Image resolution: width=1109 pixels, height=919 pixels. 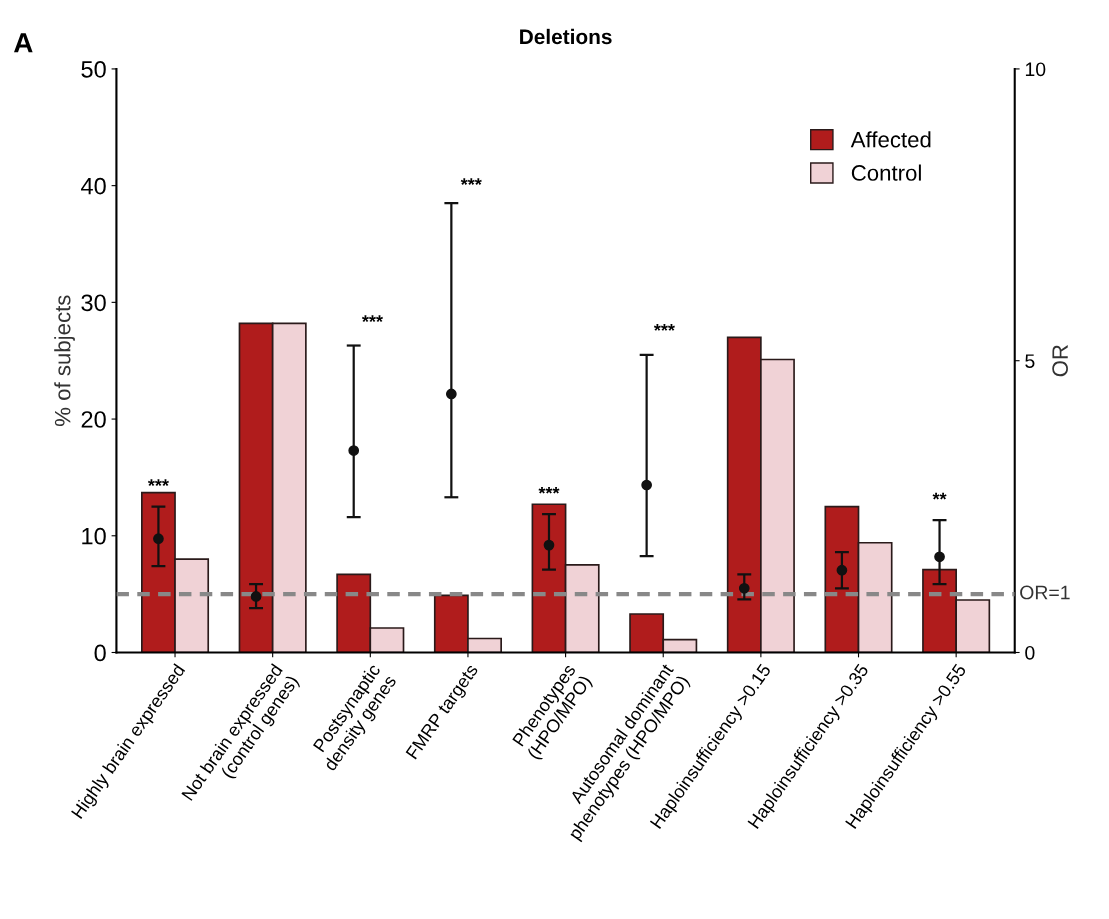 I want to click on y-tick-label: 30, so click(x=93, y=303).